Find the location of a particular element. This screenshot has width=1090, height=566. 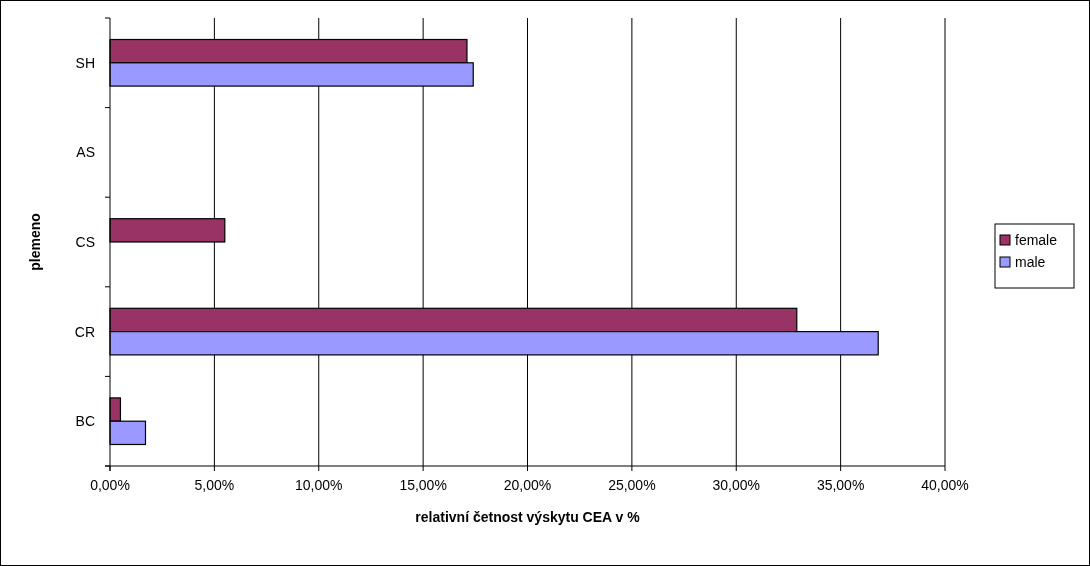

x-tick-label: 35,00% is located at coordinates (840, 485).